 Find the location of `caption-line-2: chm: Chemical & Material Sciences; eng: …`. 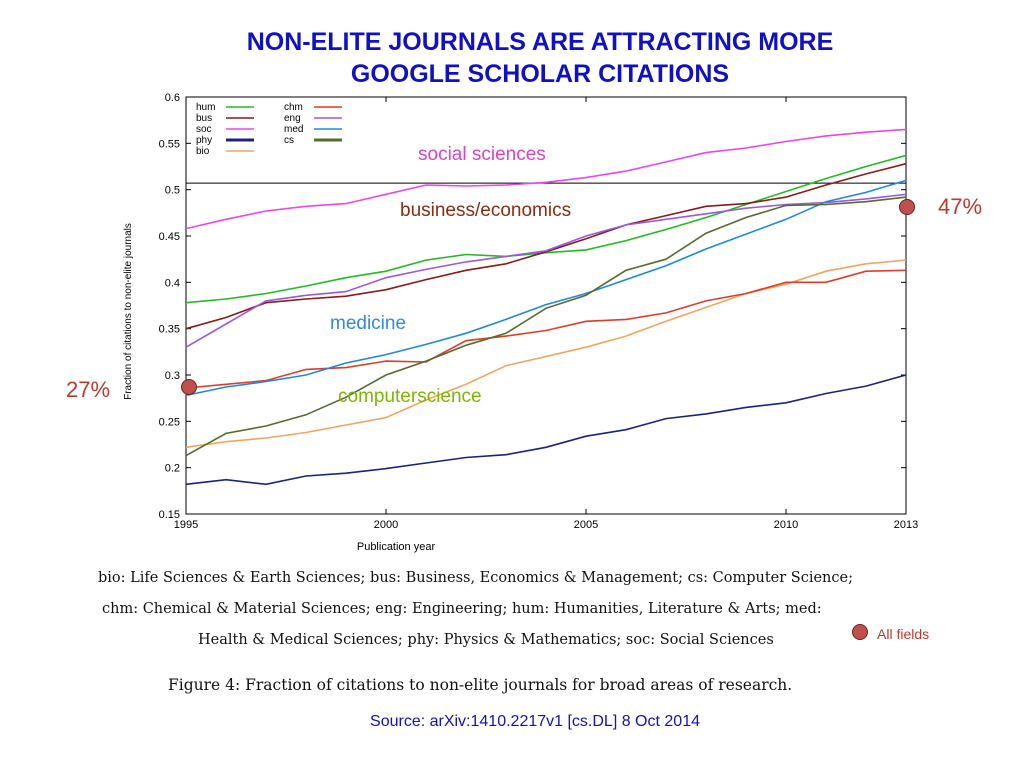

caption-line-2: chm: Chemical & Material Sciences; eng: … is located at coordinates (462, 609).